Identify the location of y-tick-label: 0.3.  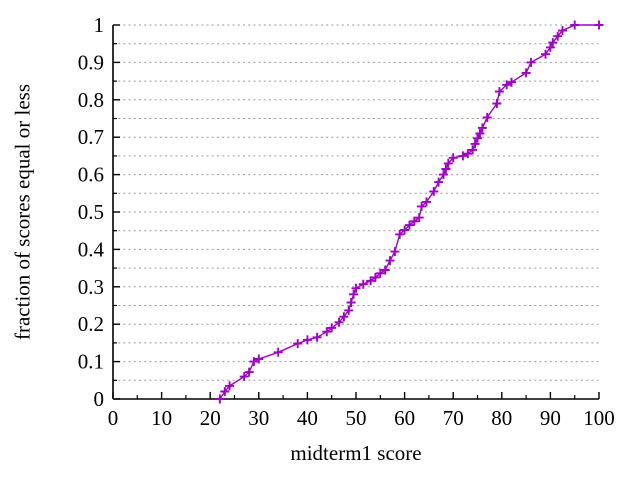
(91, 287).